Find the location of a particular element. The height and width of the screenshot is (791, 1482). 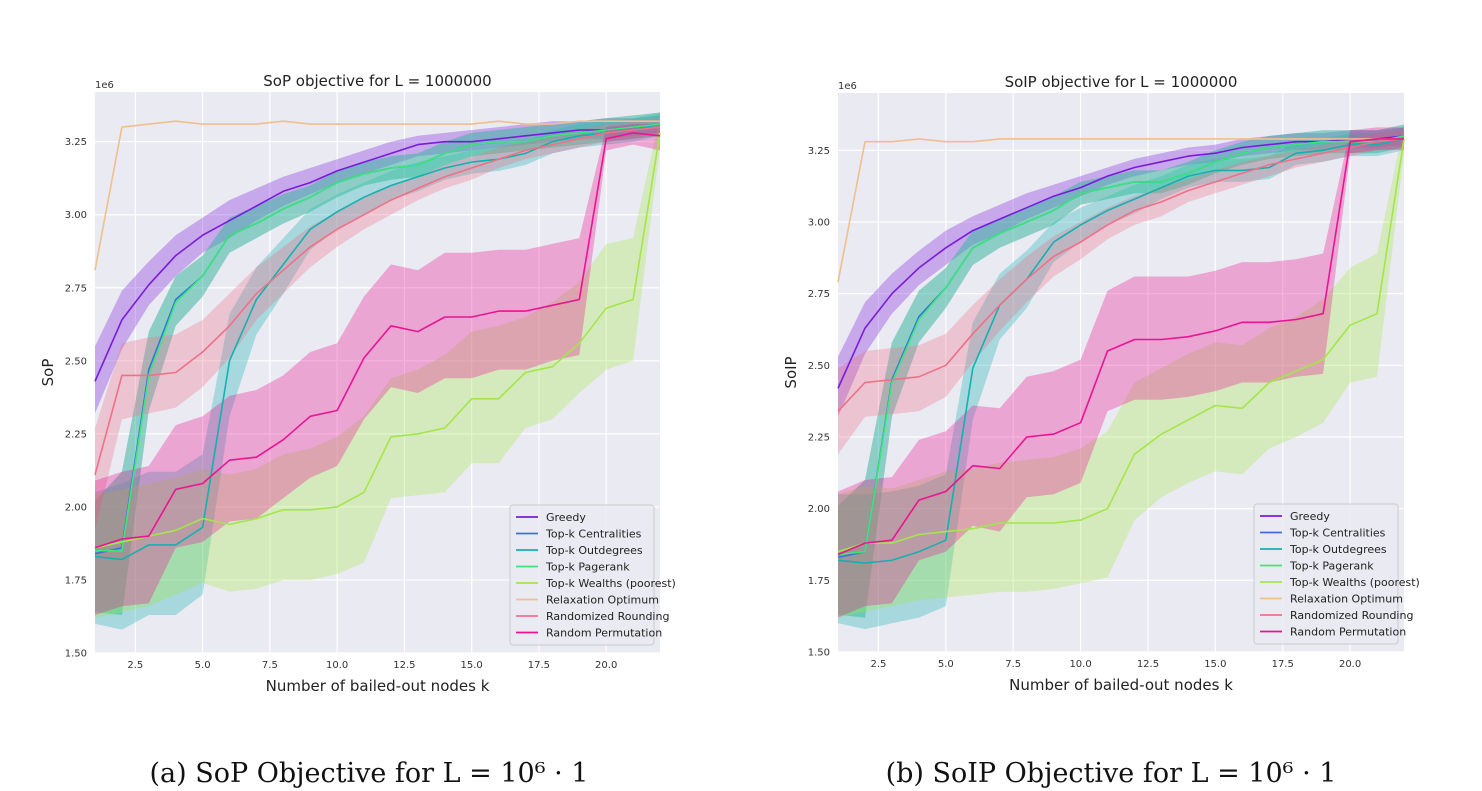

caption-a: (a) SoP Objective for L = 10⁶ · 1 is located at coordinates (368, 773).